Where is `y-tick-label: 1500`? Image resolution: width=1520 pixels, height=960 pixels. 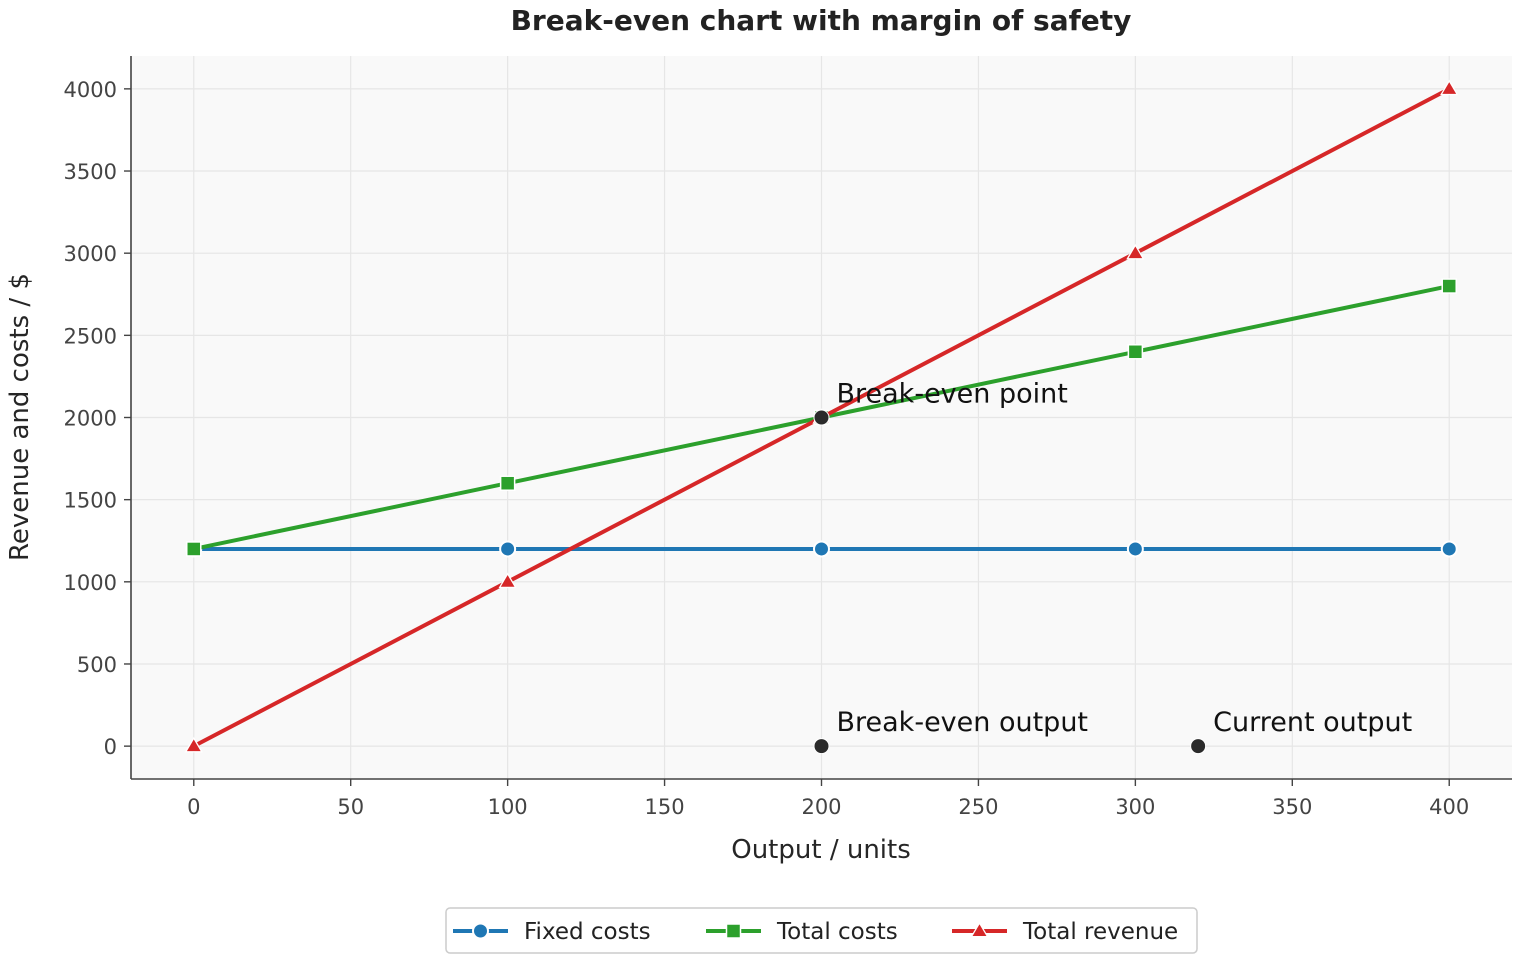
y-tick-label: 1500 is located at coordinates (90, 501).